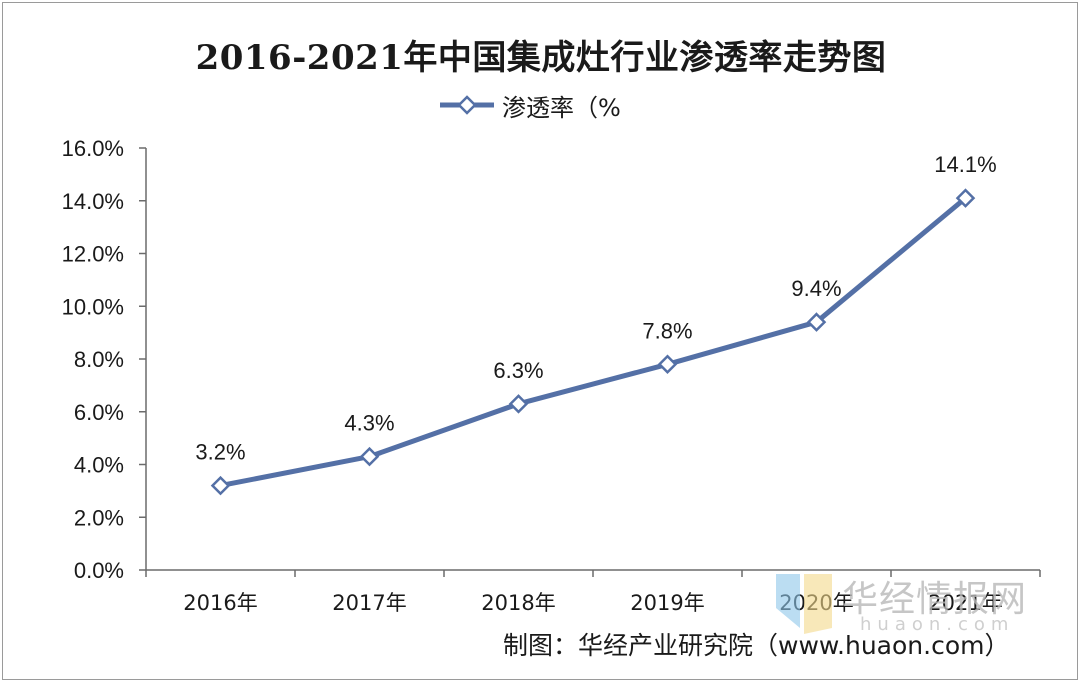  What do you see at coordinates (561, 107) in the screenshot?
I see `legend-label: 渗透率（%` at bounding box center [561, 107].